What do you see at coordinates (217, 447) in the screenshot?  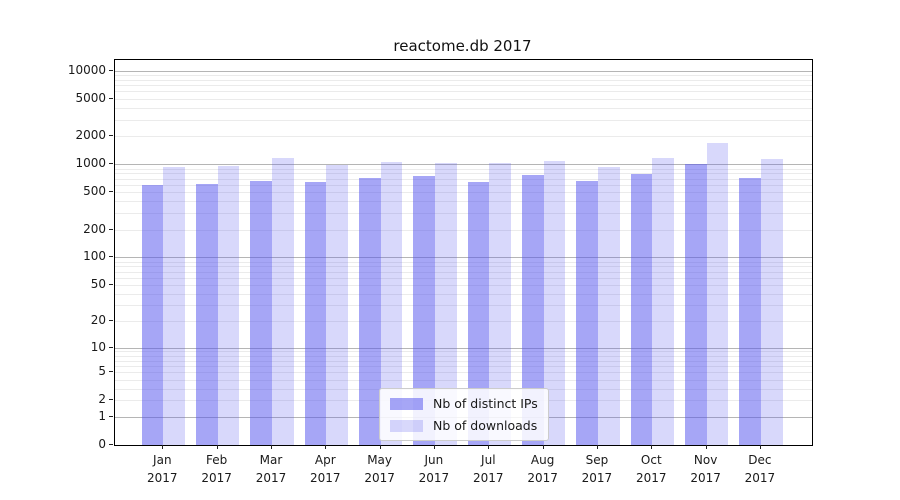 I see `x-tick-mark-feb` at bounding box center [217, 447].